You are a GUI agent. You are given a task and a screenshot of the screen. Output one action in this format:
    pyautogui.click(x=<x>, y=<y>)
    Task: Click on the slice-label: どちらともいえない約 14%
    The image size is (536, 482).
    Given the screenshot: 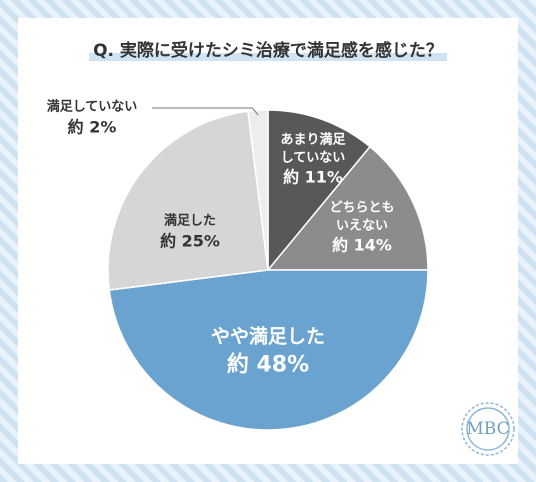 What is the action you would take?
    pyautogui.click(x=362, y=228)
    